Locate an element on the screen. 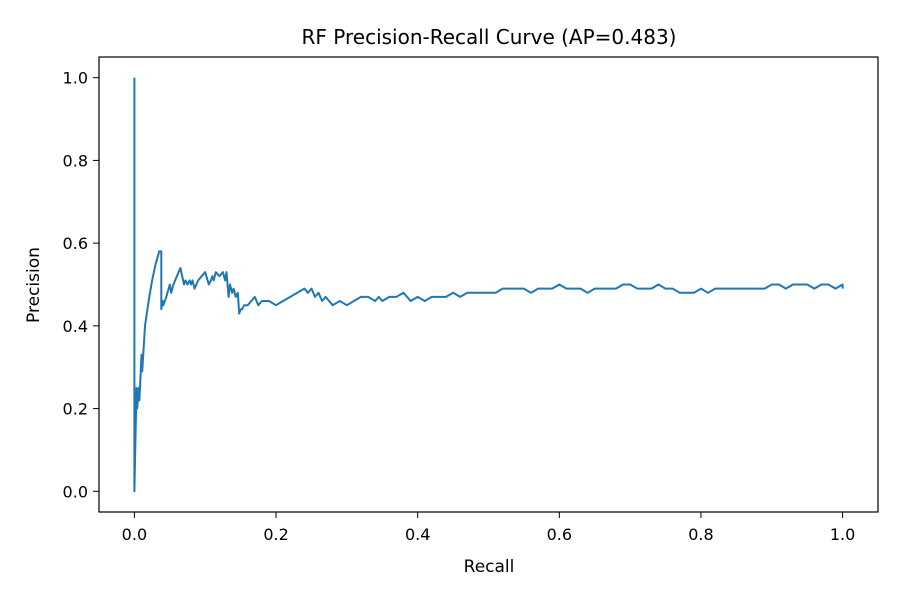 The height and width of the screenshot is (600, 900). y-tick-label: 1.0 is located at coordinates (75, 78).